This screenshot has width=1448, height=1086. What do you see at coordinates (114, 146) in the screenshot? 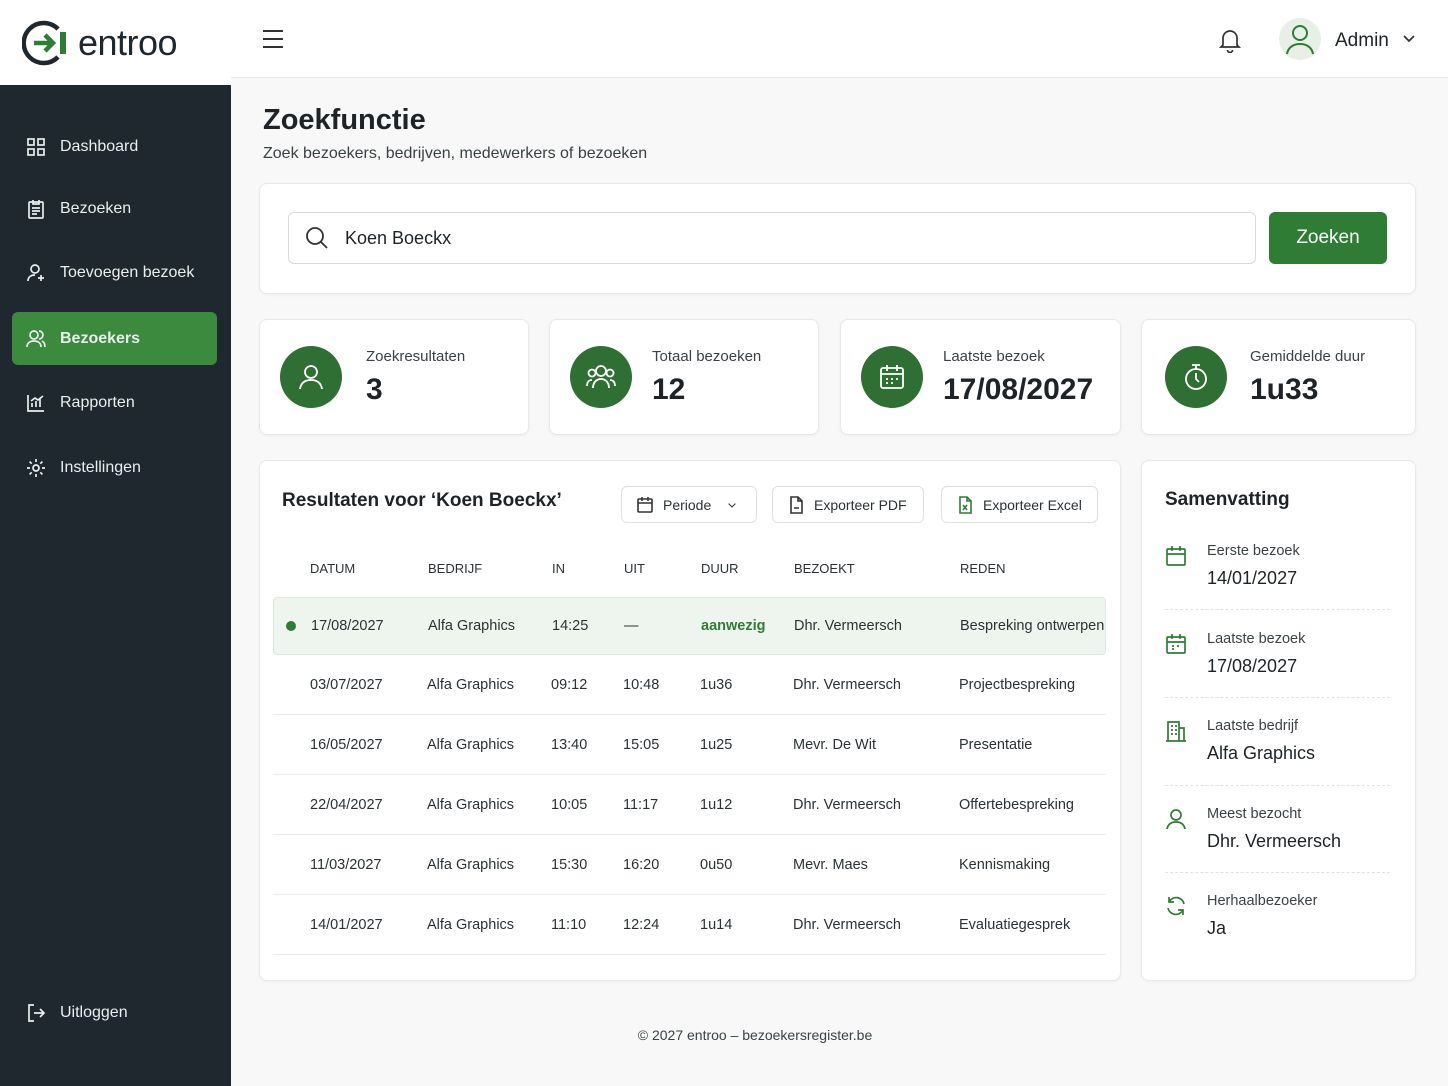
I see `nav-item: Dashboard` at bounding box center [114, 146].